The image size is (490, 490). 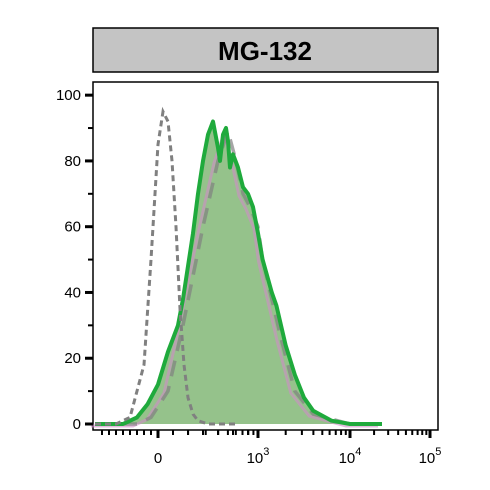 What do you see at coordinates (72, 227) in the screenshot?
I see `y-tick-label: 60` at bounding box center [72, 227].